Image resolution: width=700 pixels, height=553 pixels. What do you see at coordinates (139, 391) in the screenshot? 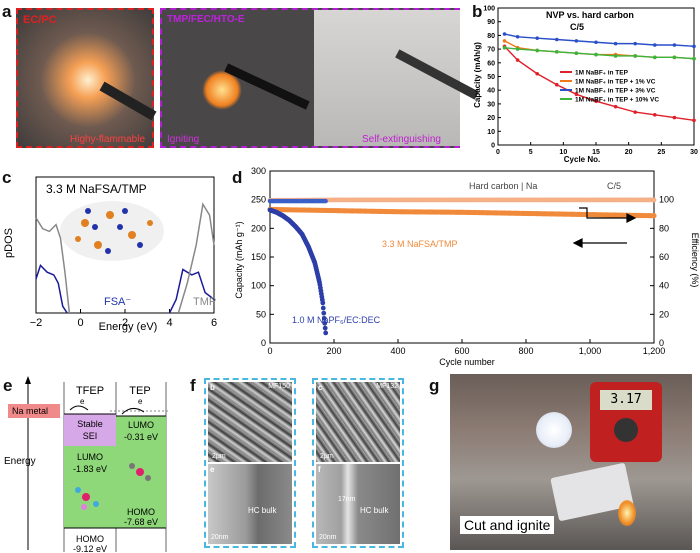
I see `e-col2: TEP` at bounding box center [139, 391].